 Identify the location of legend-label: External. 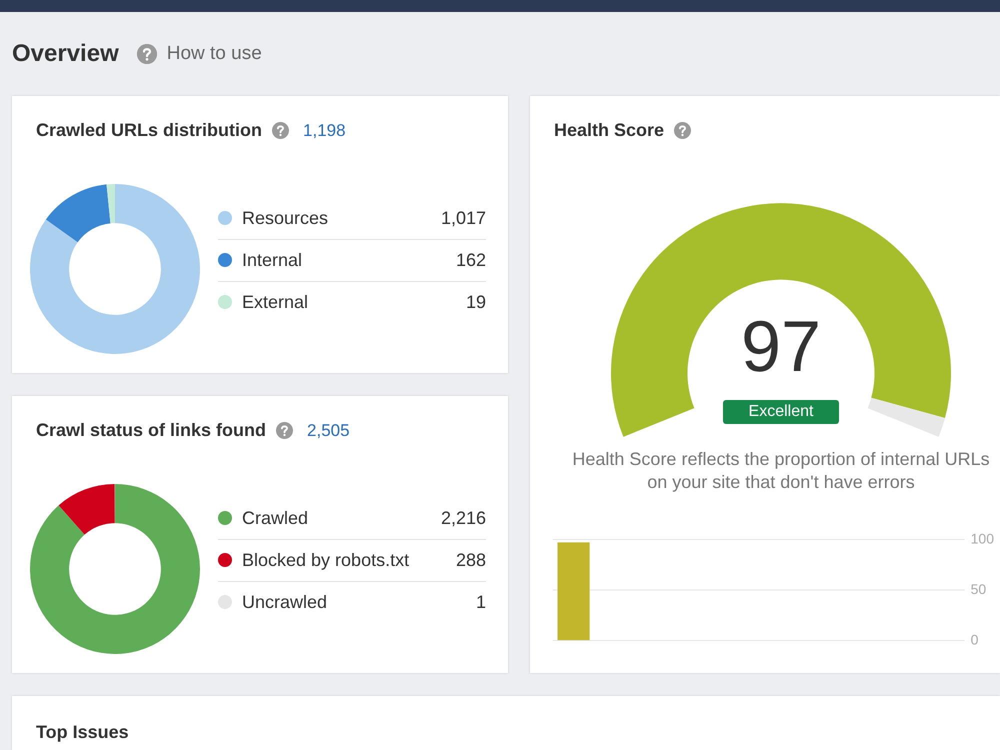
(275, 302).